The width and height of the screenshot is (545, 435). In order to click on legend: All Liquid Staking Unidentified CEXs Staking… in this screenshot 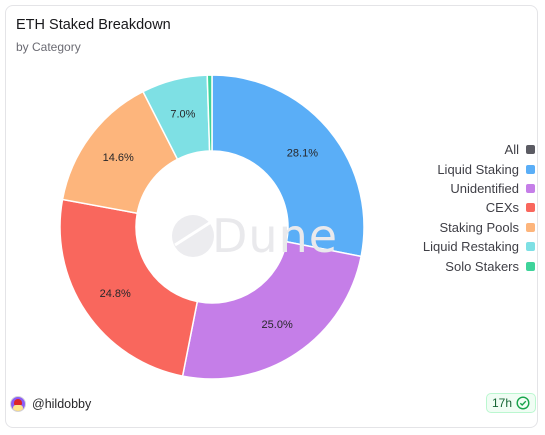, I will do `click(435, 208)`.